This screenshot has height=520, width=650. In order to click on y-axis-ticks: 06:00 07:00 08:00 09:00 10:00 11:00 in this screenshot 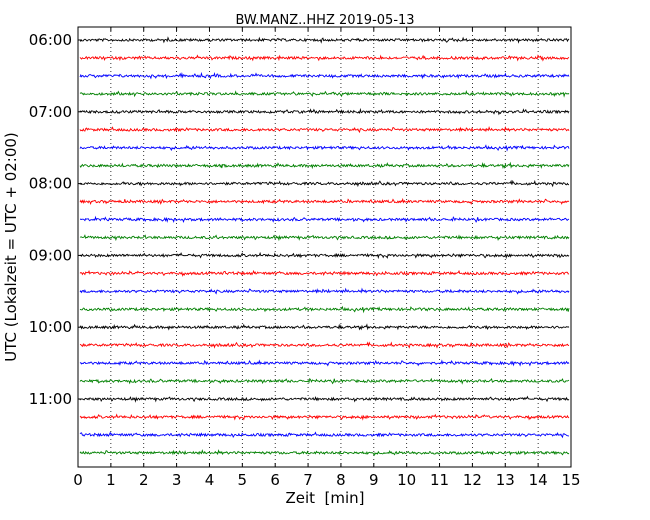, I will do `click(55, 219)`.